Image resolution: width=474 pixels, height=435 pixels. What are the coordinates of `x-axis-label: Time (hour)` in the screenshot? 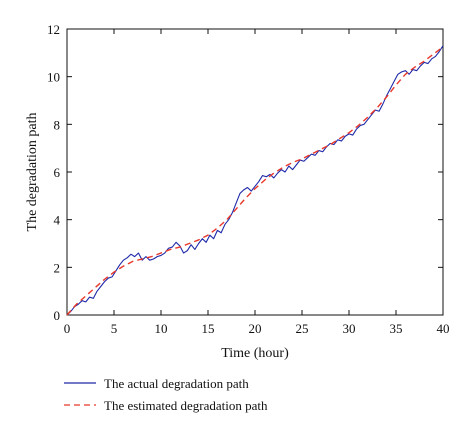 It's located at (255, 353).